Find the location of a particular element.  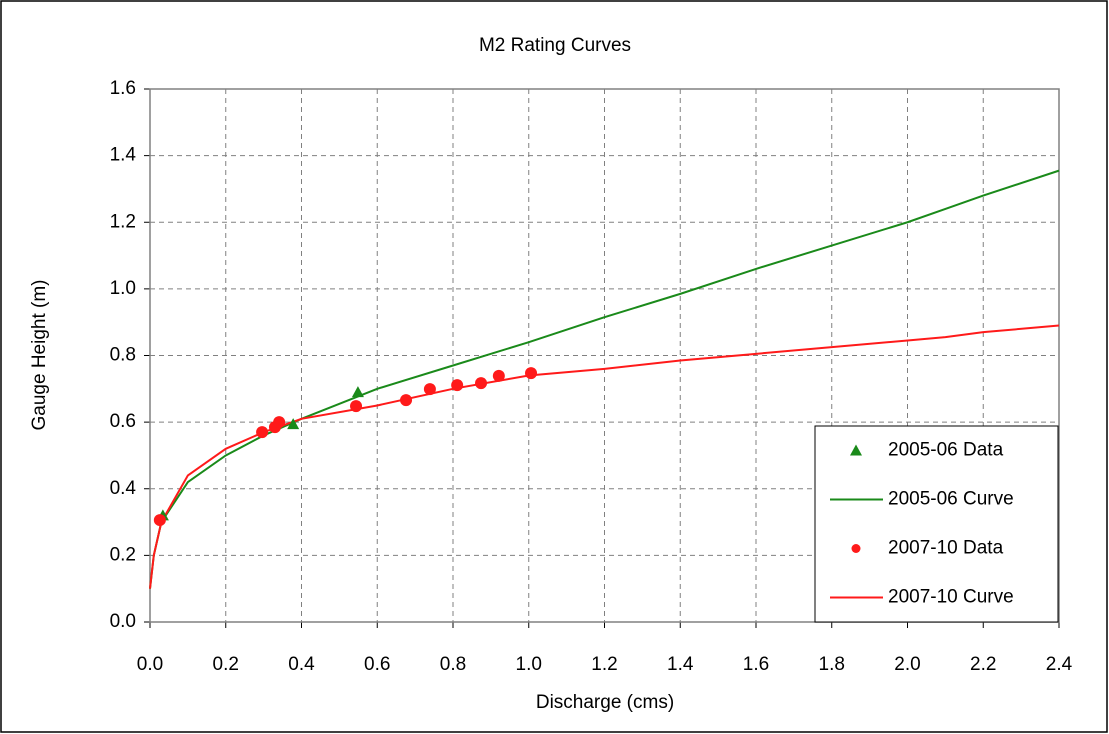

chart-title: M2 Rating Curves is located at coordinates (555, 45).